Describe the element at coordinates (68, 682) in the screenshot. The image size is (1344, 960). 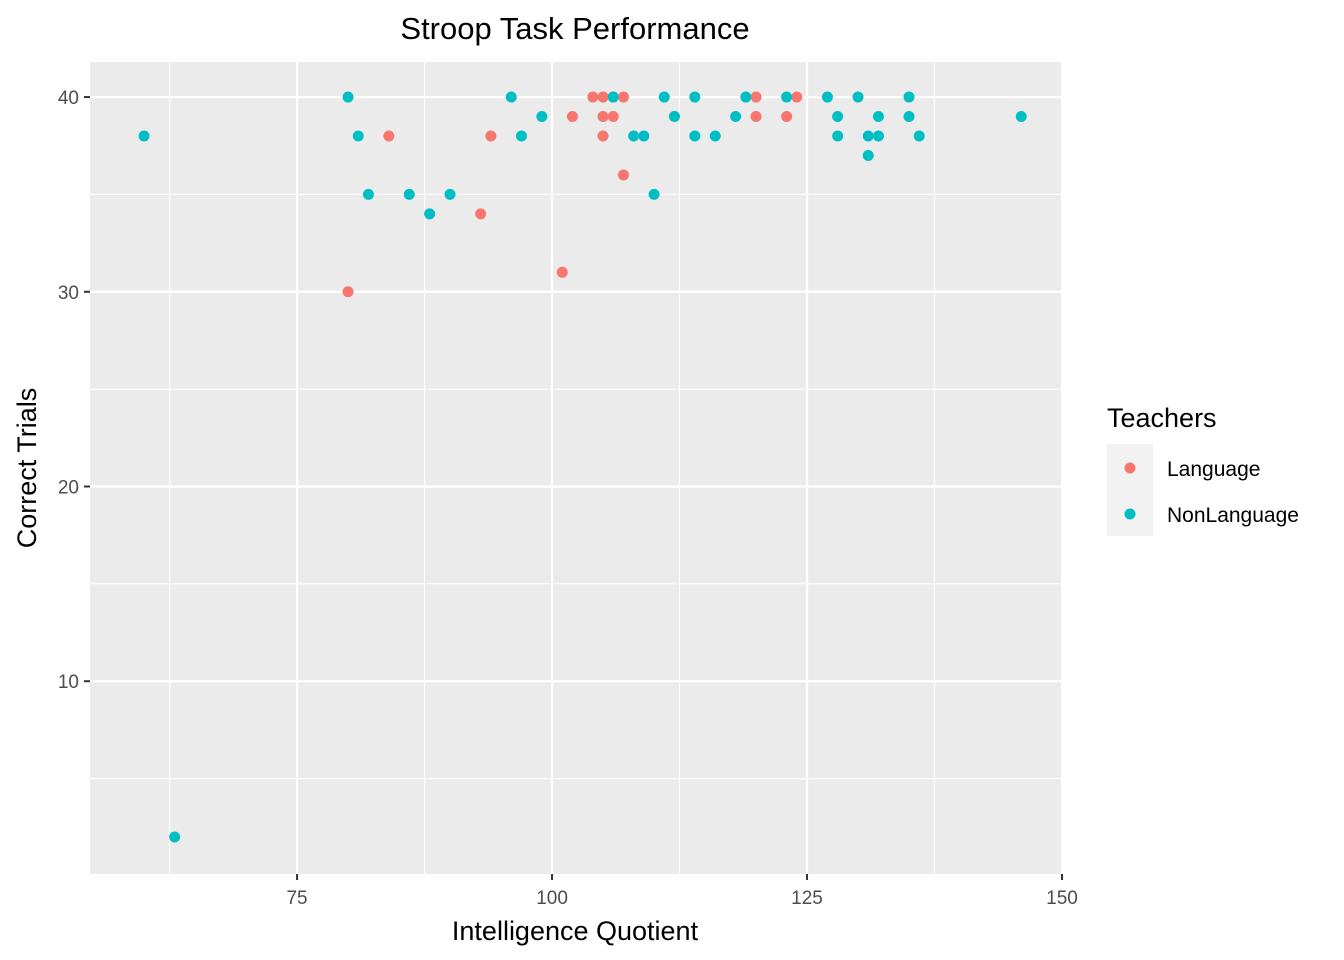
I see `y-tick-label: 10` at that location.